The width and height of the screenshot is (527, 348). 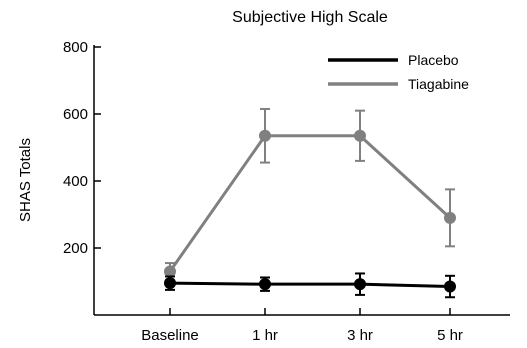 What do you see at coordinates (398, 72) in the screenshot?
I see `legend: Placebo Tiagabine` at bounding box center [398, 72].